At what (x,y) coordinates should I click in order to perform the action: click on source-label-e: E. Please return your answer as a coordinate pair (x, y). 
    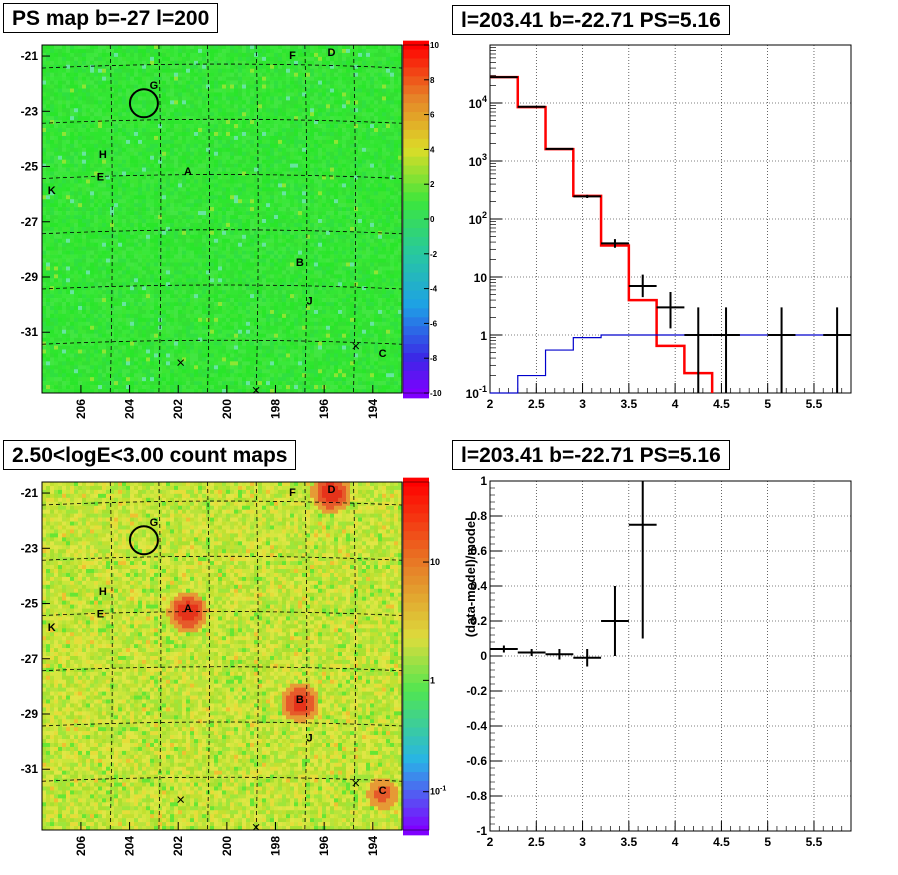
    Looking at the image, I should click on (100, 614).